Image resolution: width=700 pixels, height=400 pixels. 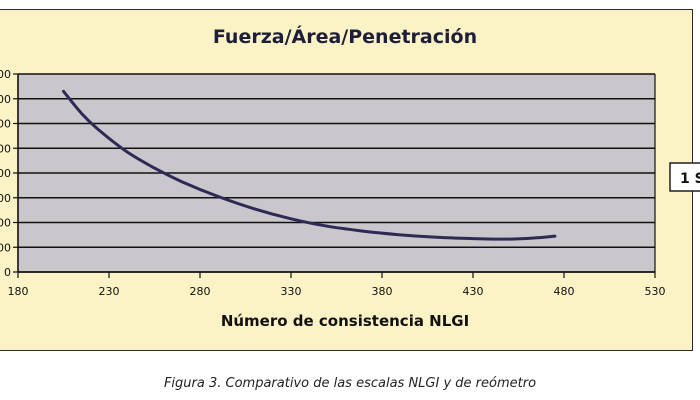 I want to click on x-axis-label: Número de consistencia NLGI, so click(x=345, y=321).